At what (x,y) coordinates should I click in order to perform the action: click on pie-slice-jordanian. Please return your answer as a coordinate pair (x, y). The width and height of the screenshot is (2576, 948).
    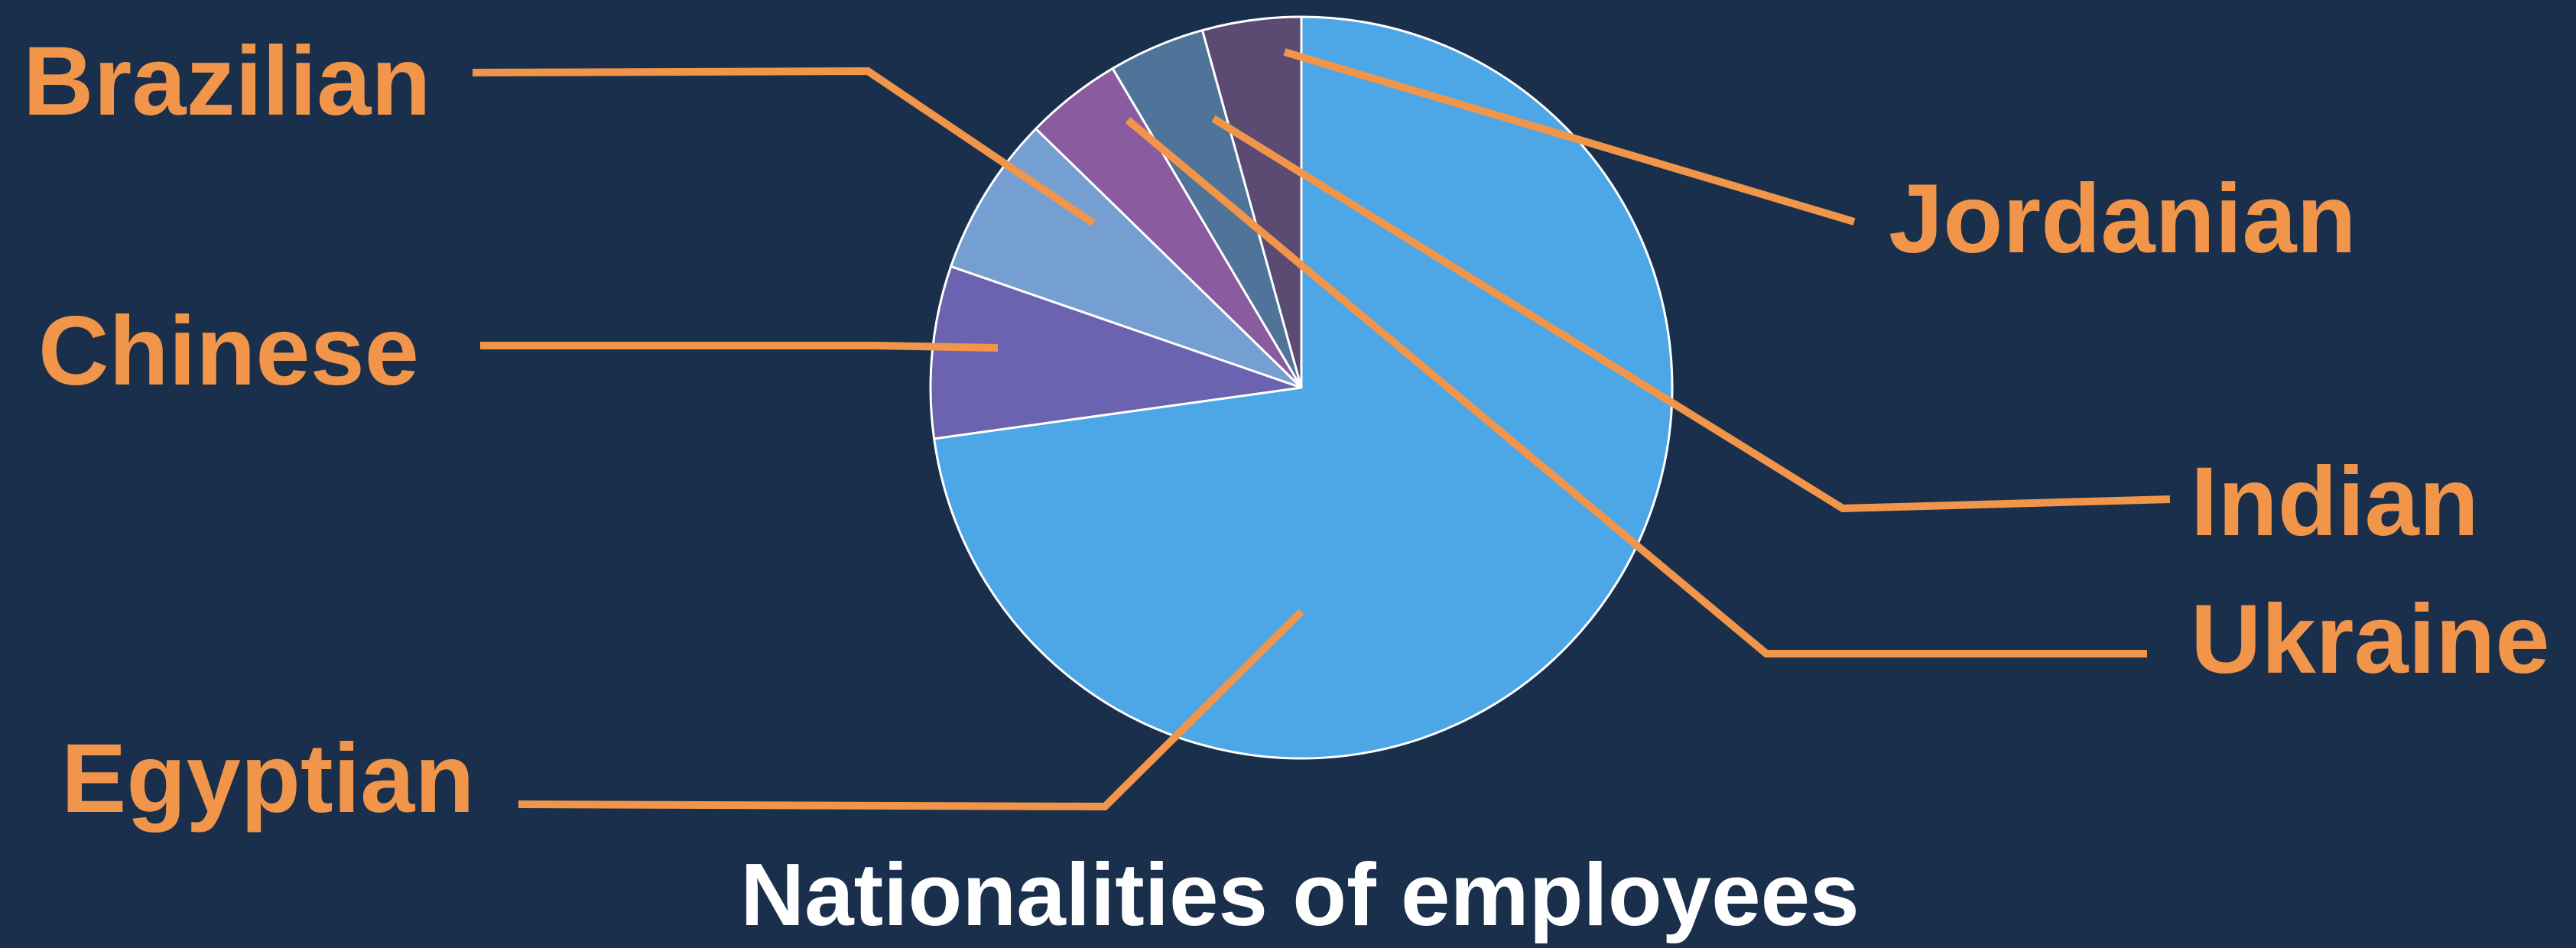
    Looking at the image, I should click on (1252, 202).